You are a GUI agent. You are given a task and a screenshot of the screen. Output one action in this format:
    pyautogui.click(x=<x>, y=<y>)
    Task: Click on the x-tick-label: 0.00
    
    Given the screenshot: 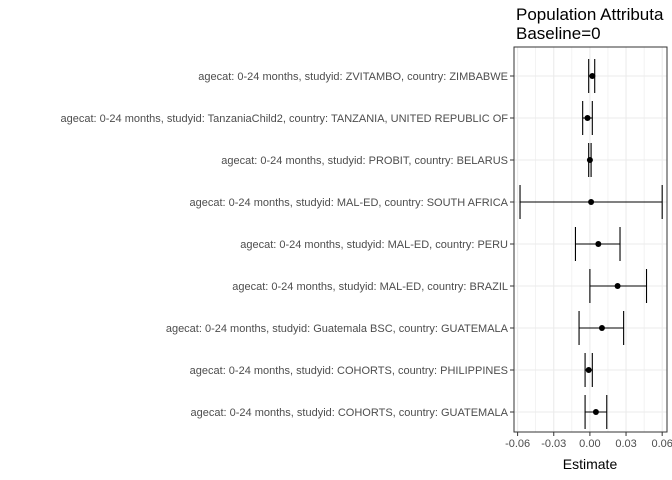 What is the action you would take?
    pyautogui.click(x=589, y=444)
    